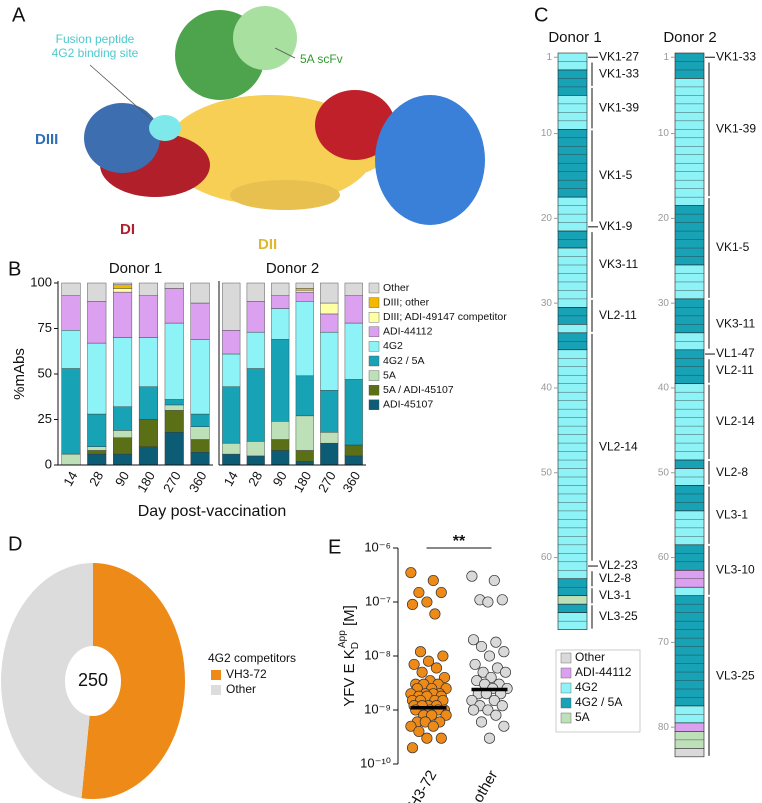 This screenshot has width=762, height=803. Describe the element at coordinates (732, 472) in the screenshot. I see `group-label: VL2-8` at that location.